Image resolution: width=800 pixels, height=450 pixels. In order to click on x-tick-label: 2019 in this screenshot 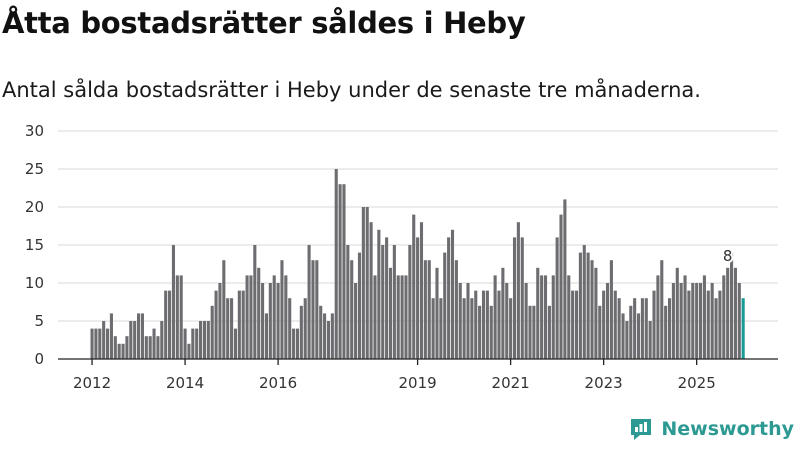, I will do `click(418, 383)`.